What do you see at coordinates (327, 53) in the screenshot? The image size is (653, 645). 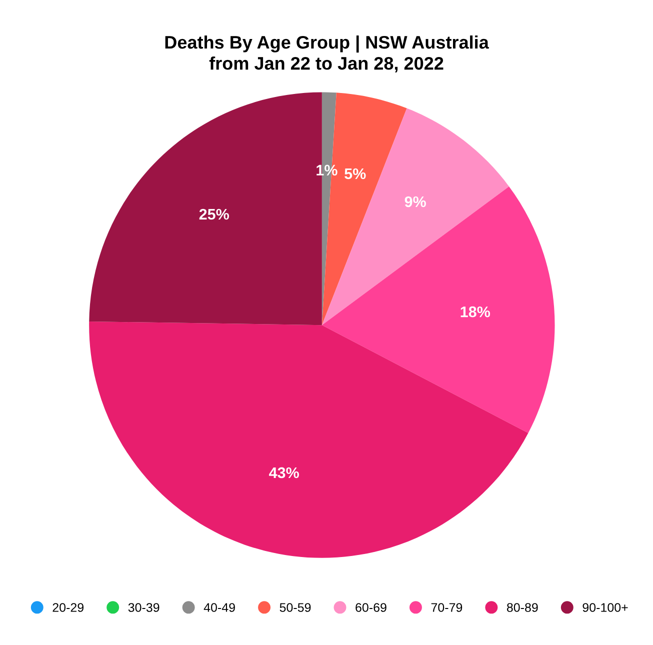 I see `chart-title: Deaths By Age Group | NSW Australia from Jan 22 to Jan 28, 2022` at bounding box center [327, 53].